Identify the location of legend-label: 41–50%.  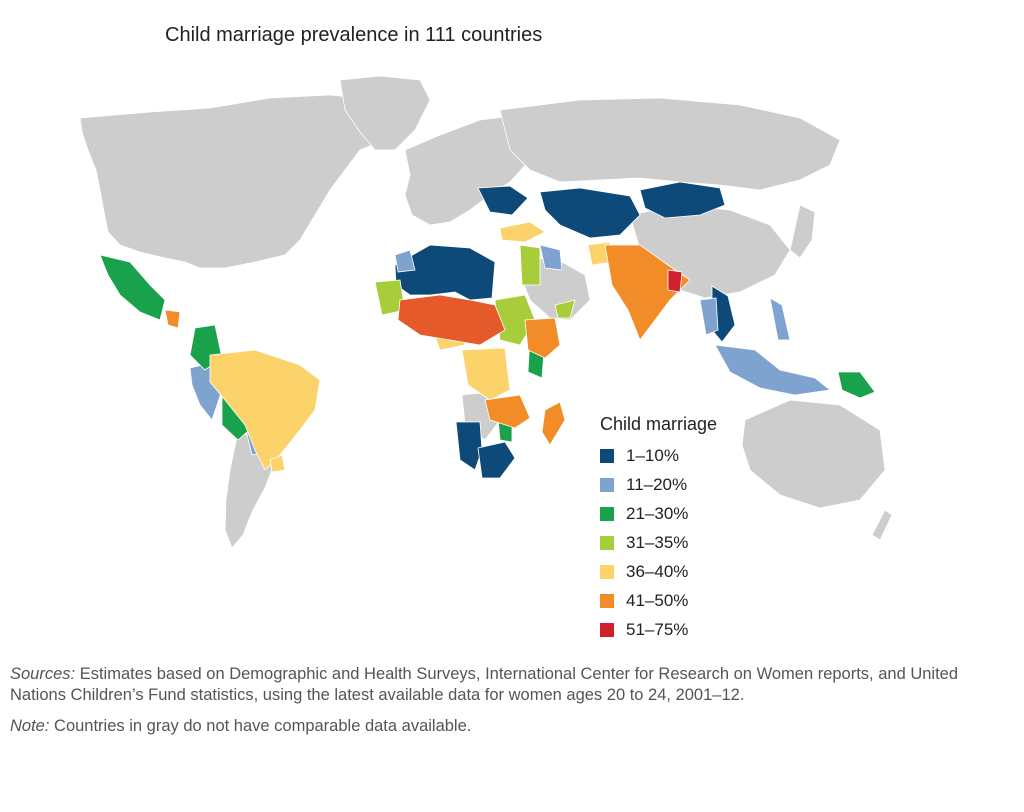
(657, 600).